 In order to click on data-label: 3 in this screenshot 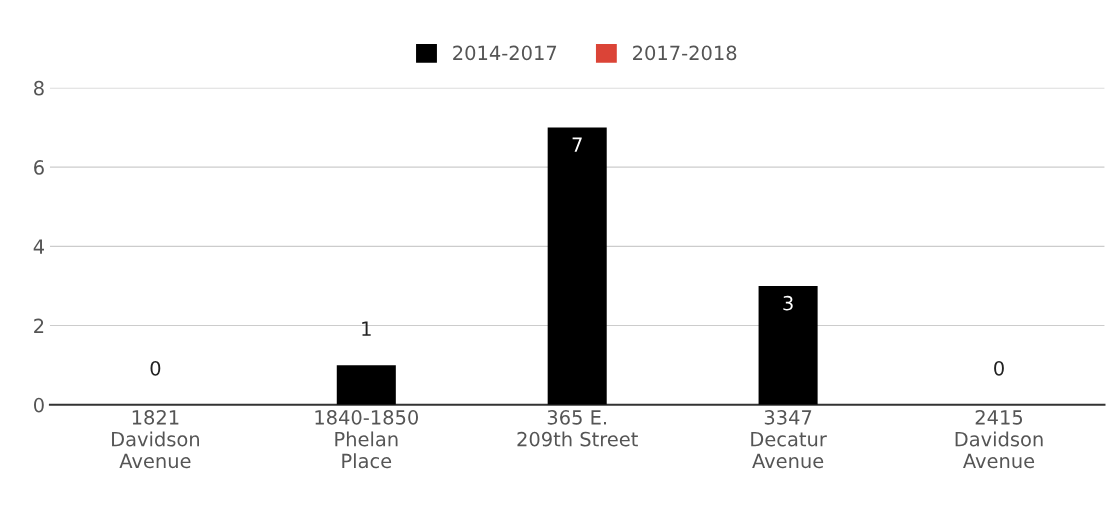, I will do `click(788, 303)`.